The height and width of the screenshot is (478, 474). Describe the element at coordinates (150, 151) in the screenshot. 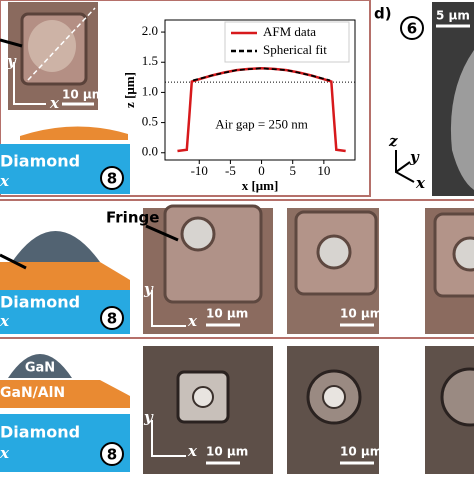

I see `y-tick-label: 0.0` at that location.